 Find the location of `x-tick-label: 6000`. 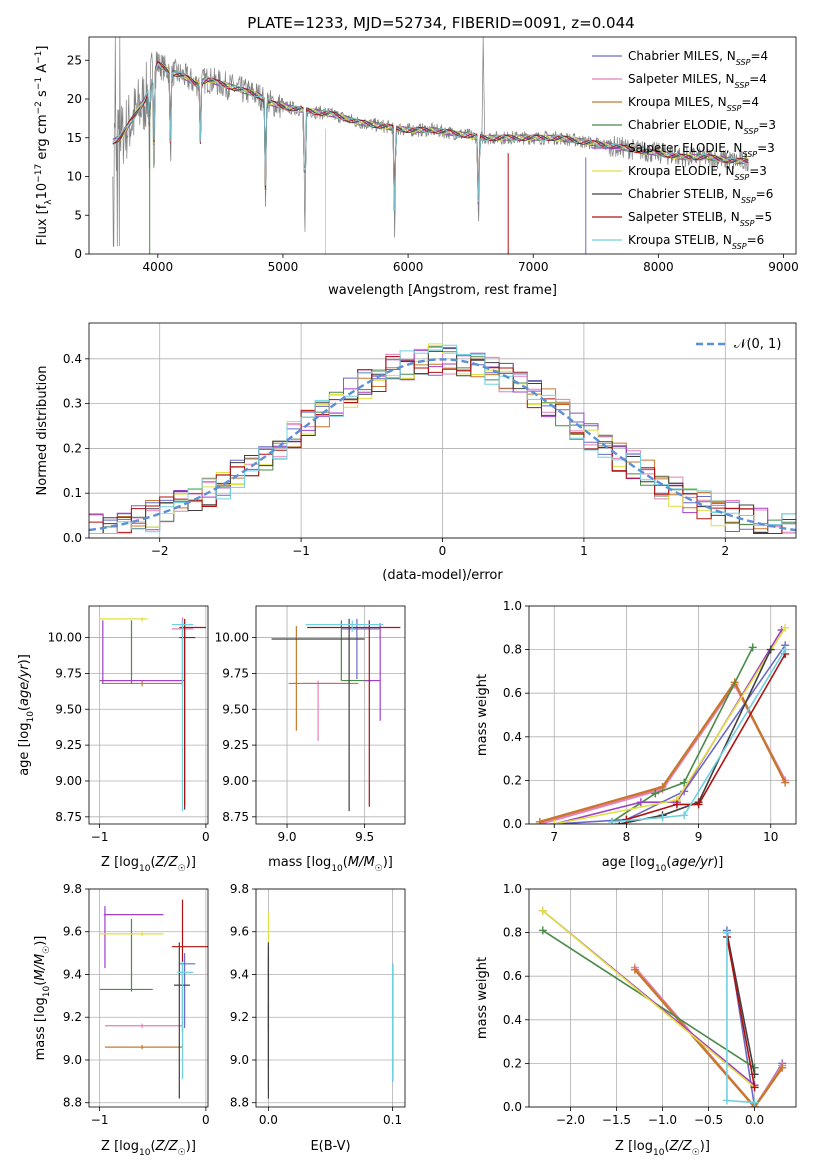

x-tick-label: 6000 is located at coordinates (408, 267).